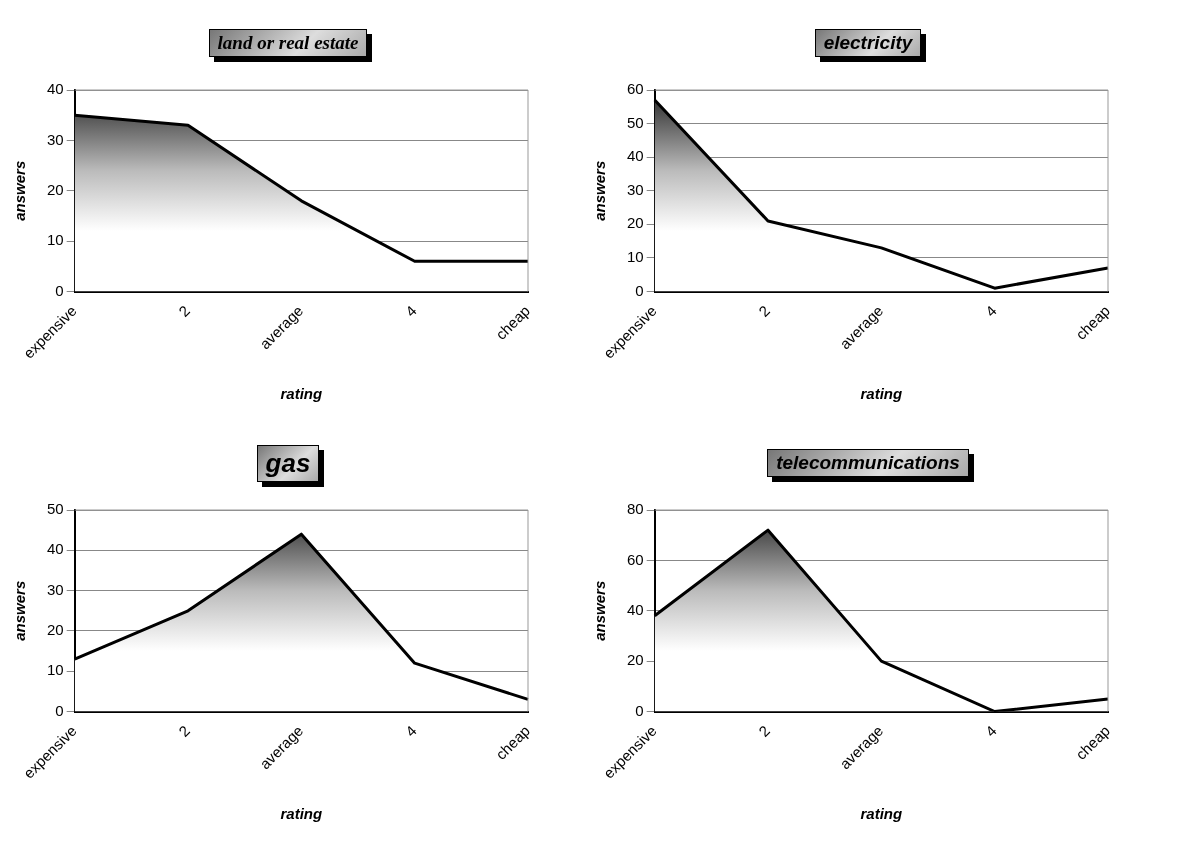 Image resolution: width=1186 pixels, height=855 pixels. Describe the element at coordinates (635, 509) in the screenshot. I see `y-tick-label: 80` at that location.